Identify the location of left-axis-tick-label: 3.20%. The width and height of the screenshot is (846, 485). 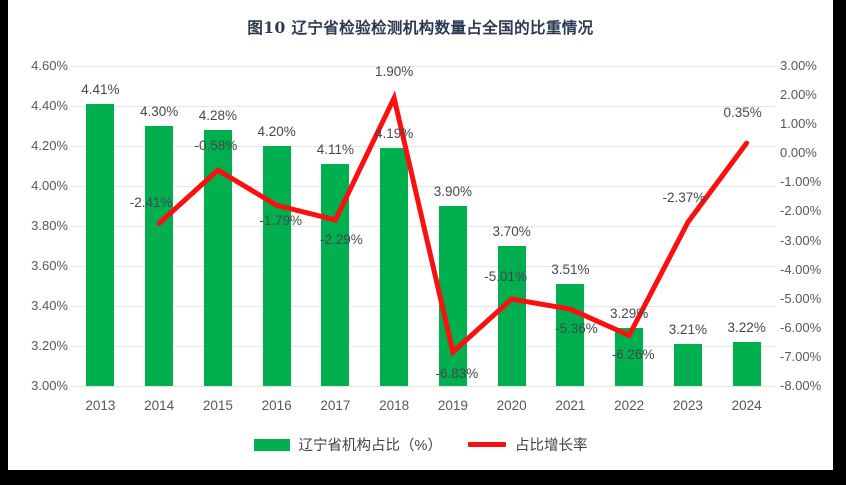
(49, 345).